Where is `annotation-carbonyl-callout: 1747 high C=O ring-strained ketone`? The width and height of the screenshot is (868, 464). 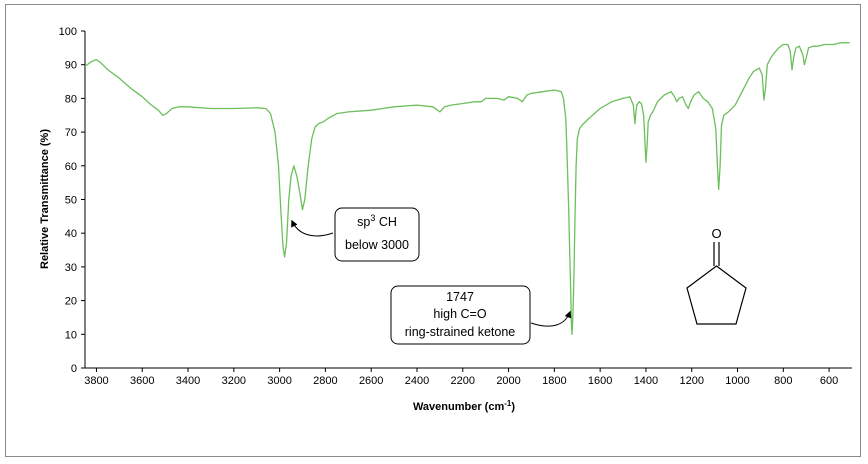
annotation-carbonyl-callout: 1747 high C=O ring-strained ketone is located at coordinates (481, 315).